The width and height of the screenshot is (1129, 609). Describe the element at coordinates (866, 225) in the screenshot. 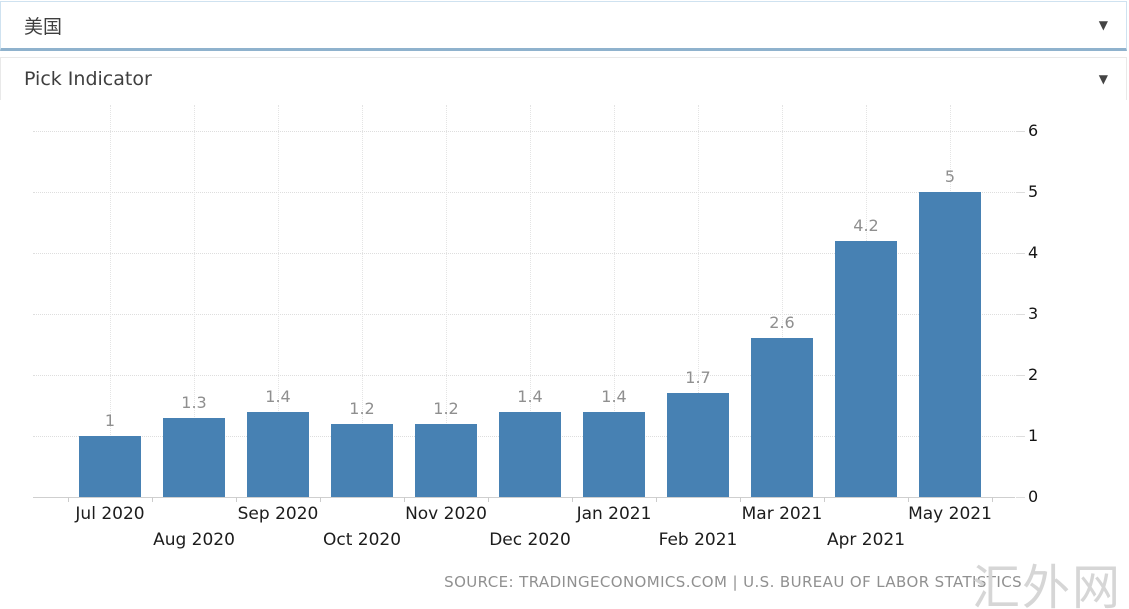

I see `bar-value-label: 4.2` at that location.